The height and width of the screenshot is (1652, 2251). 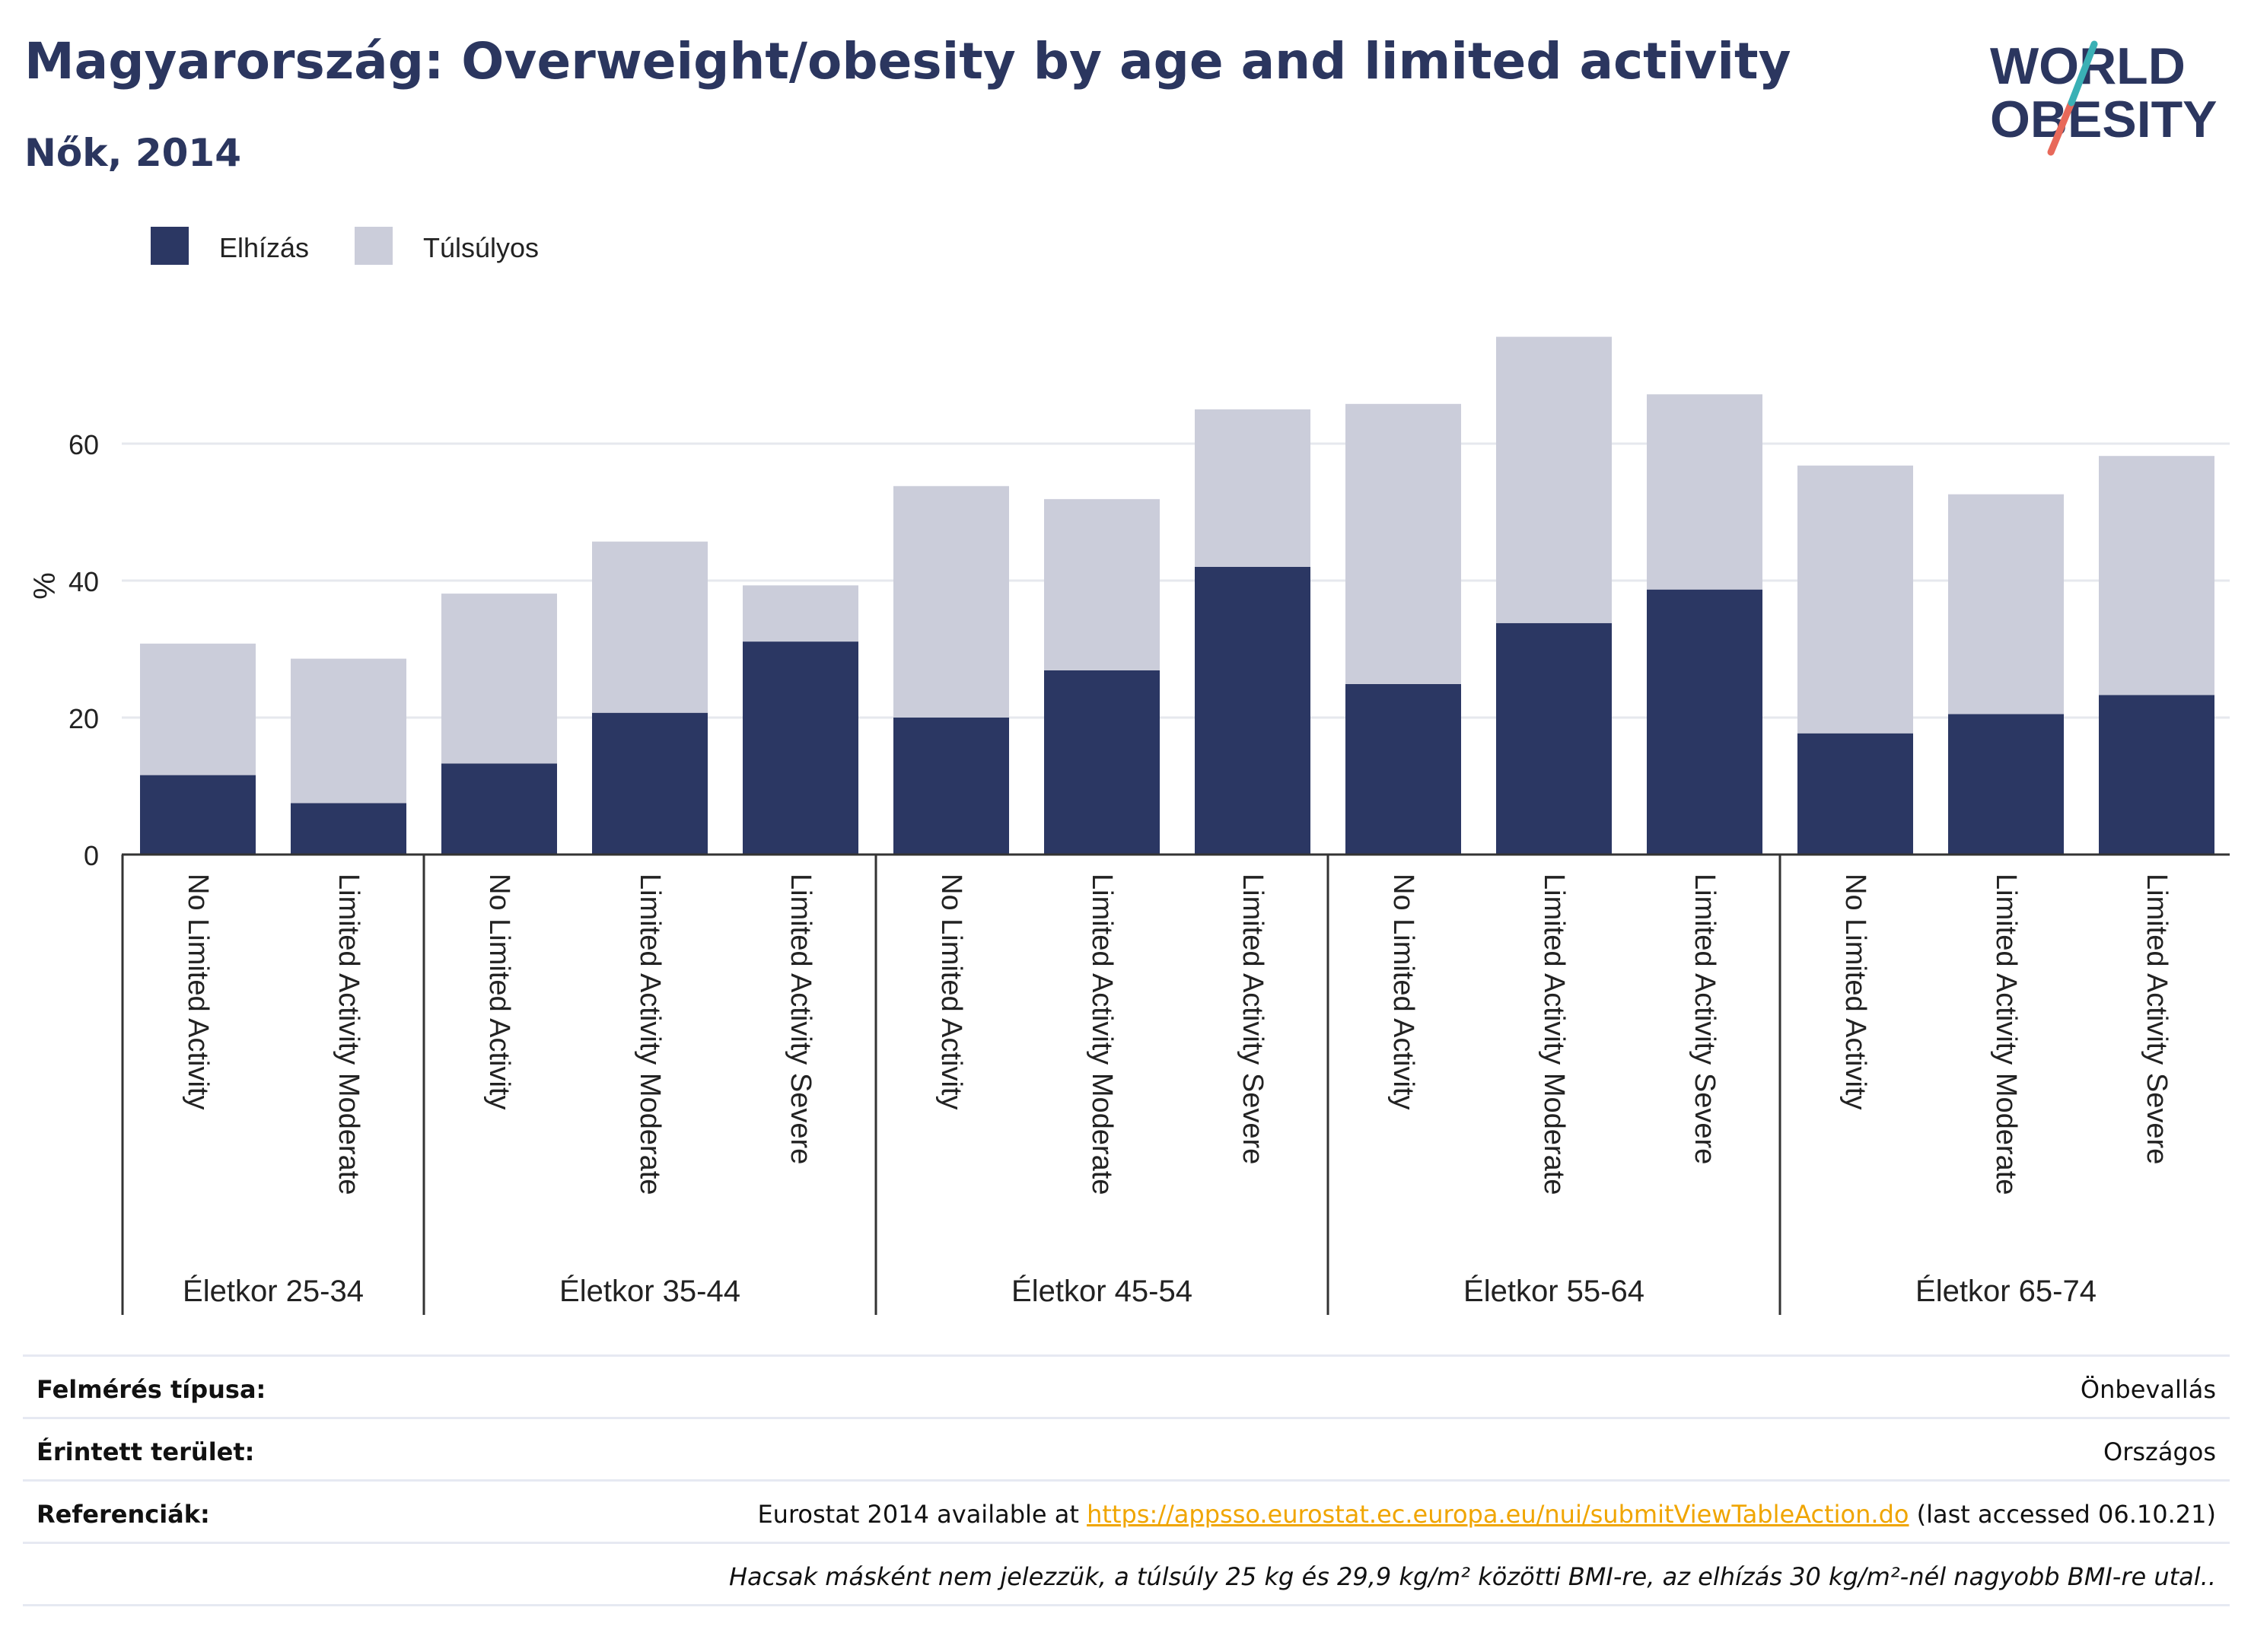 I want to click on y-axis-label: %, so click(x=45, y=586).